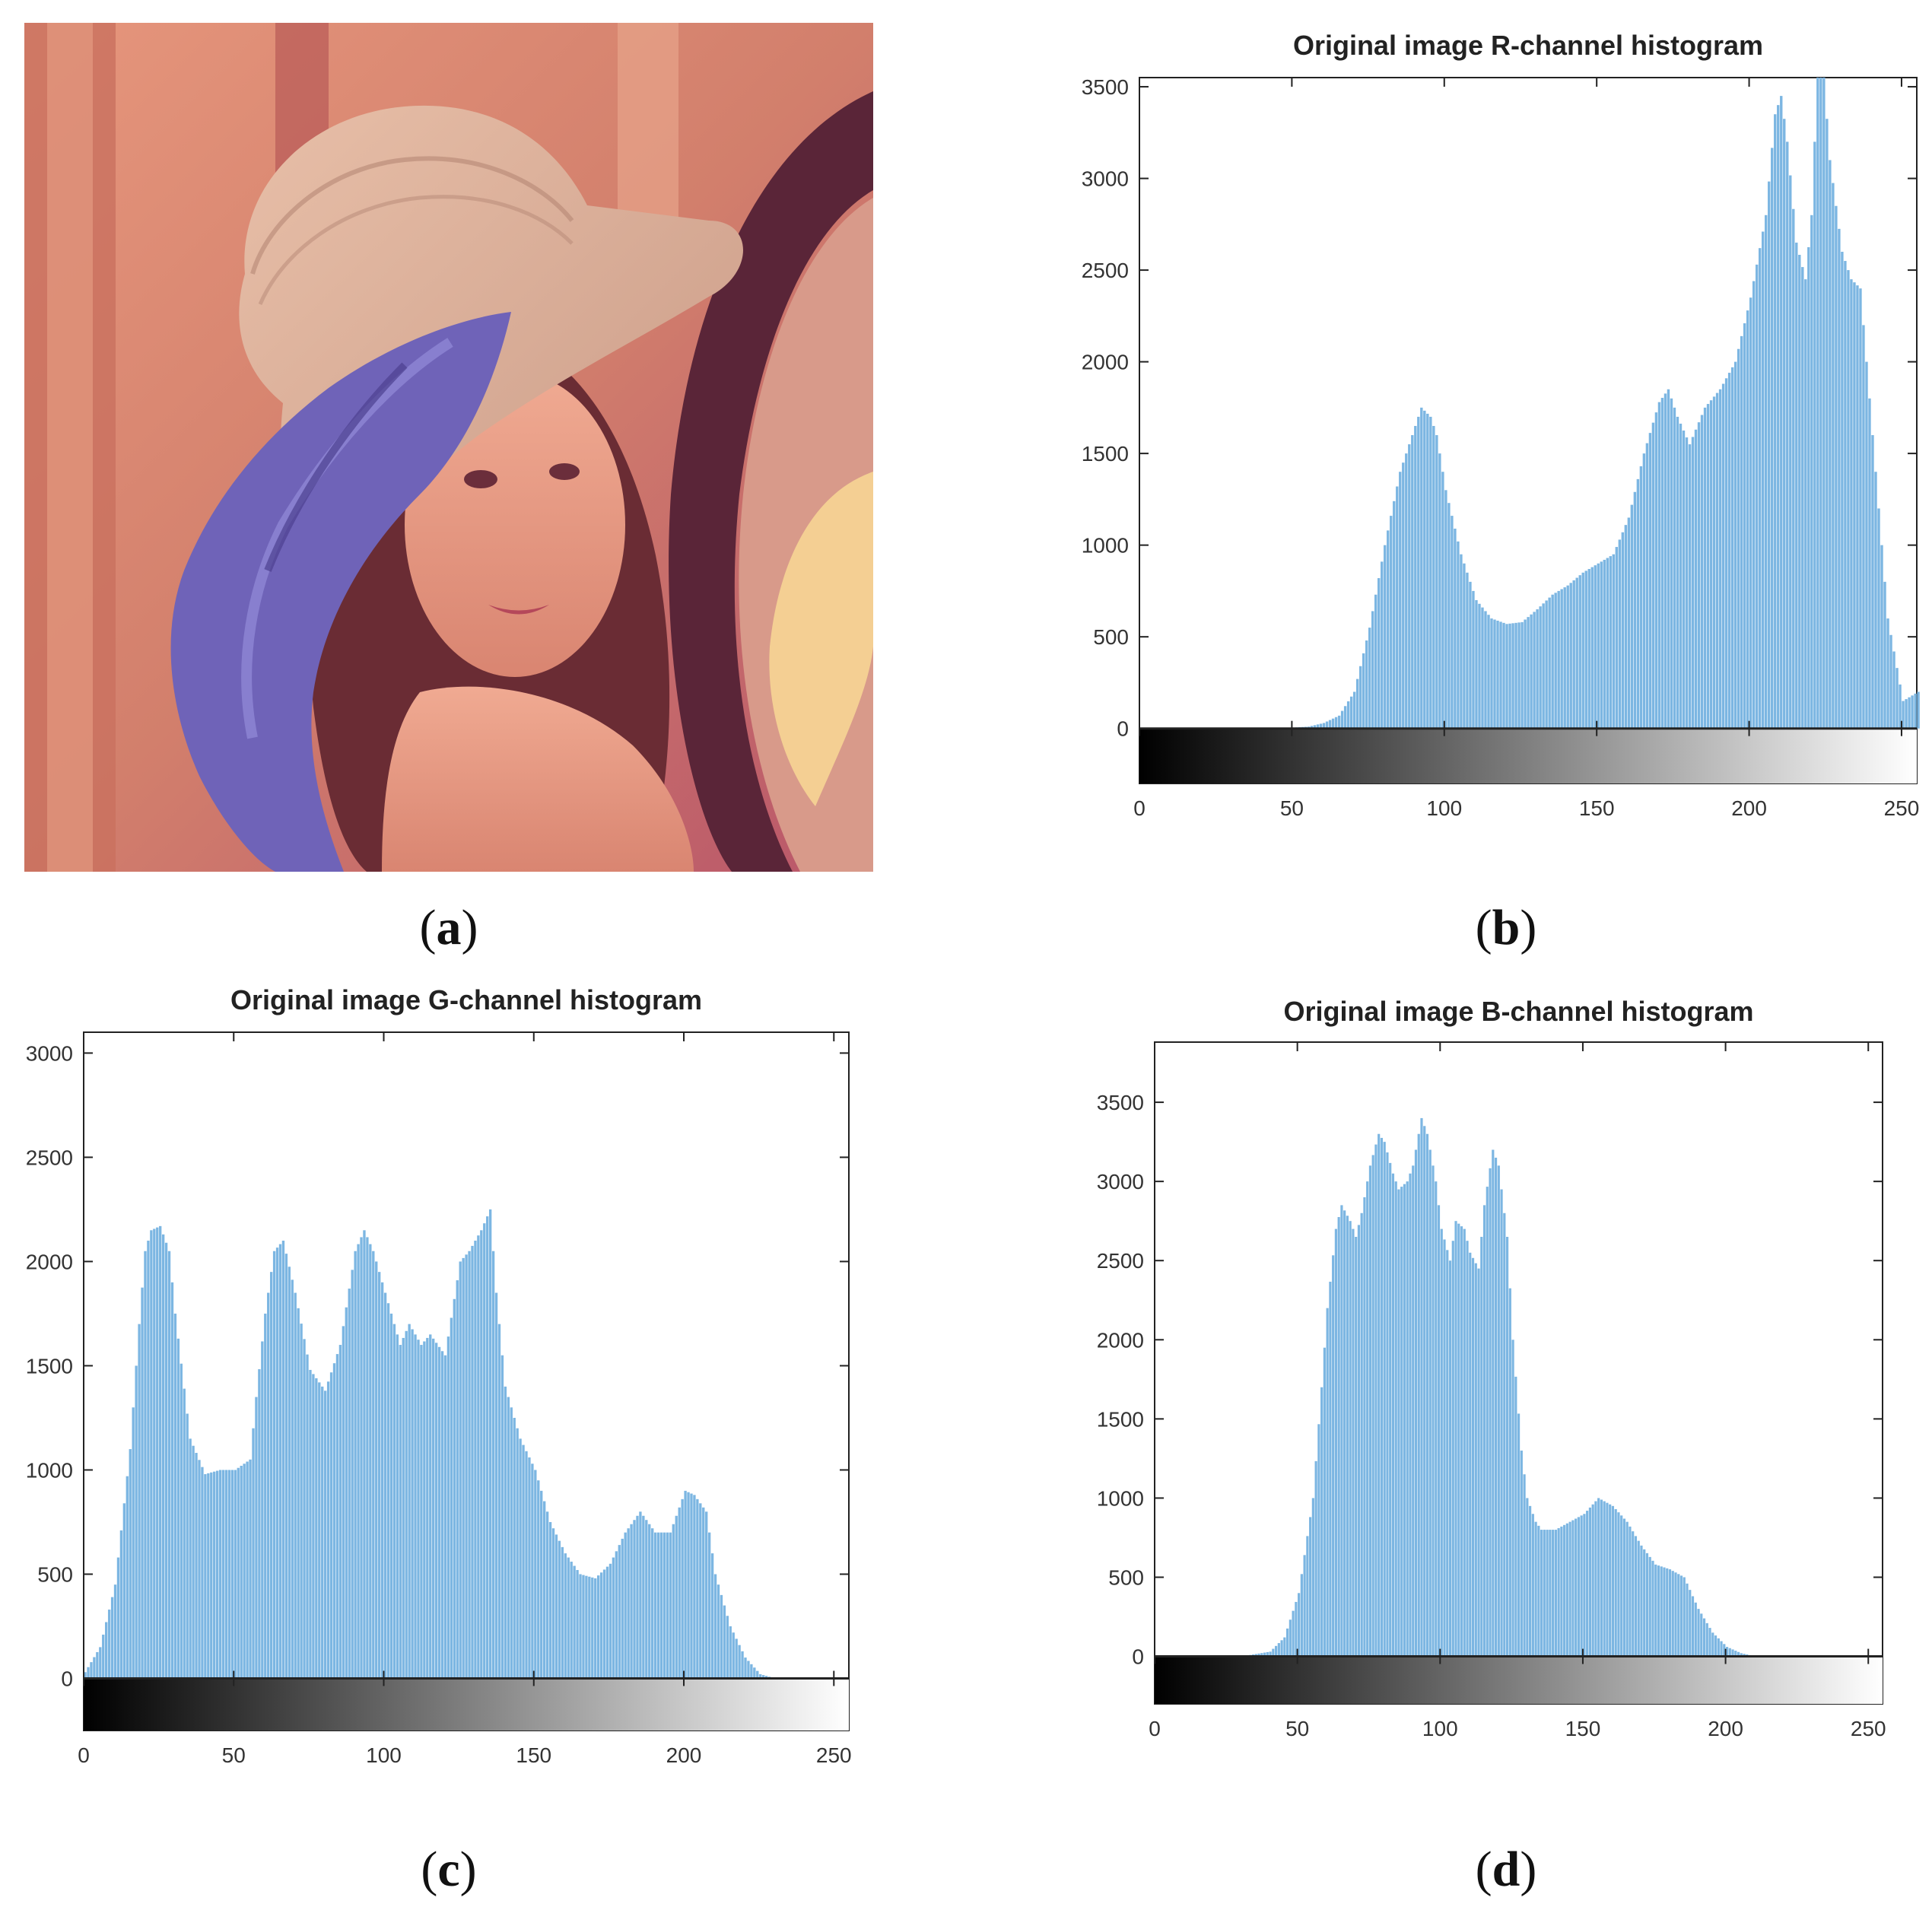  What do you see at coordinates (1528, 45) in the screenshot?
I see `chart-title: Original image R-channel histogram` at bounding box center [1528, 45].